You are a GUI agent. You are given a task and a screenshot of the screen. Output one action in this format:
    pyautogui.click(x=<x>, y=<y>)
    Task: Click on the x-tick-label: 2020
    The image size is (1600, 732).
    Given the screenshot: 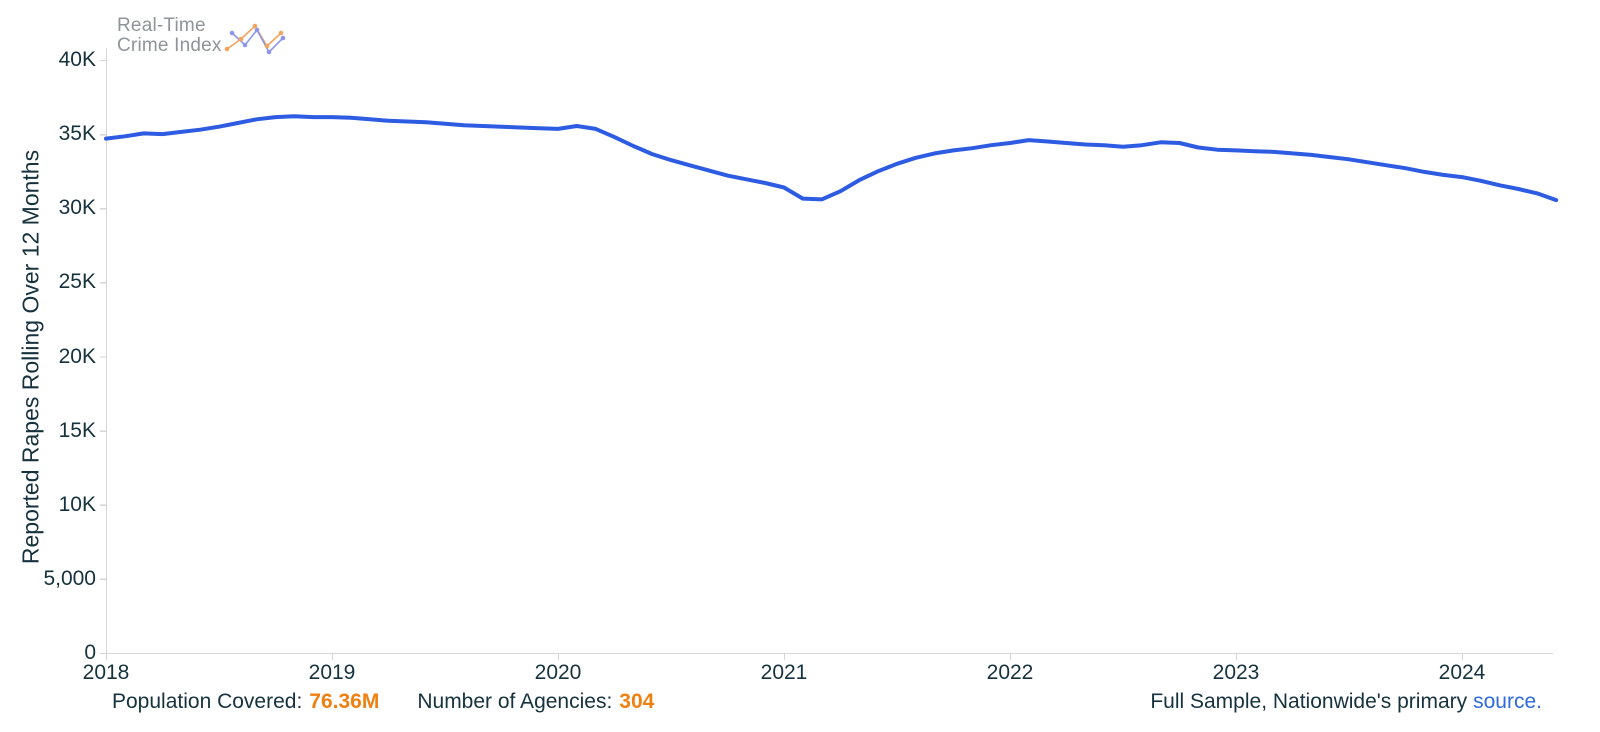 What is the action you would take?
    pyautogui.click(x=558, y=672)
    